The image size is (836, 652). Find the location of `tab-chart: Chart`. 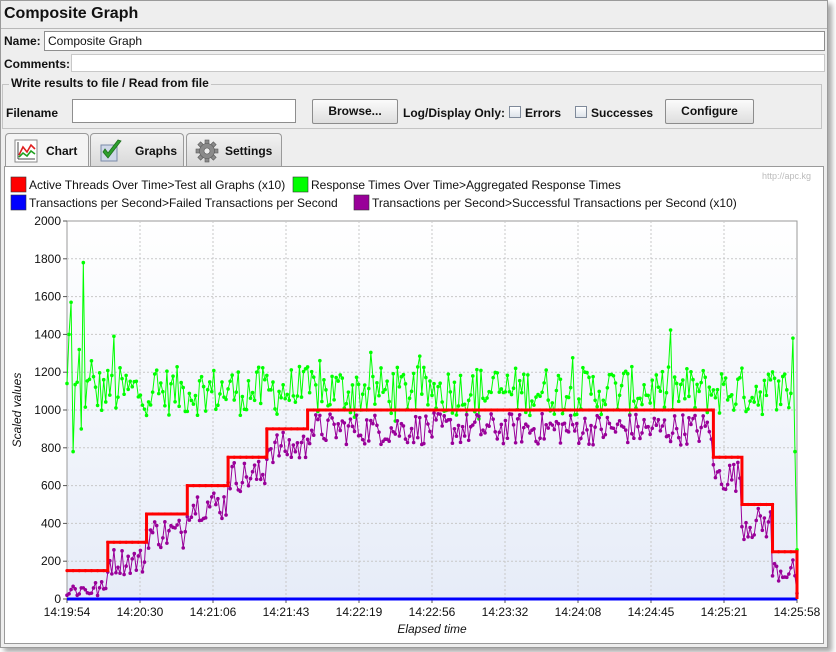

tab-chart: Chart is located at coordinates (47, 150).